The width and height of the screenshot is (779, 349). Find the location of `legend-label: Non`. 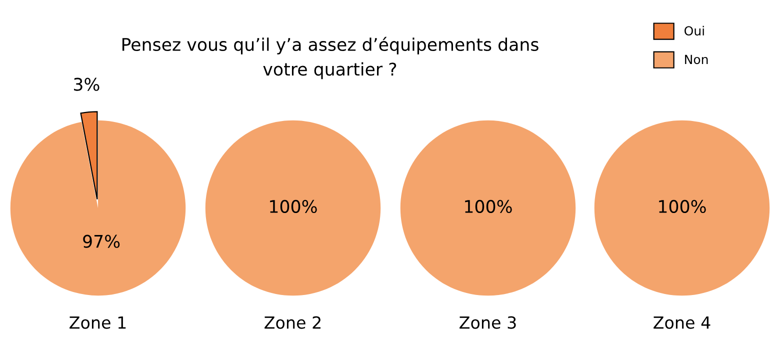

legend-label: Non is located at coordinates (696, 59).